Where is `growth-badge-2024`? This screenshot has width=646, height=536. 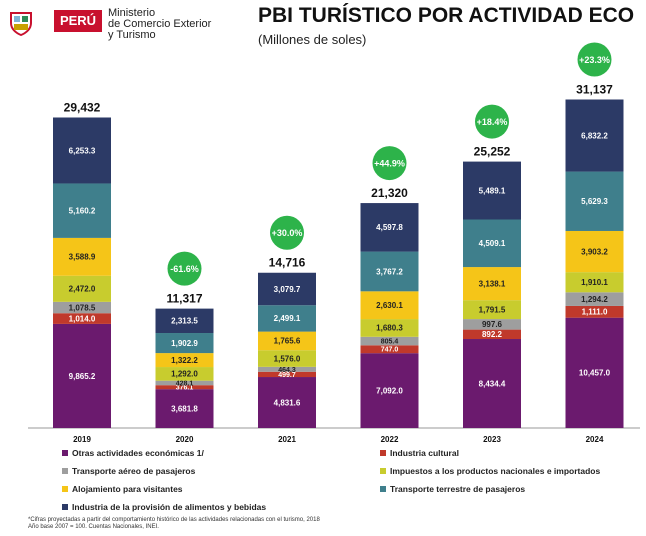
growth-badge-2024 is located at coordinates (594, 59).